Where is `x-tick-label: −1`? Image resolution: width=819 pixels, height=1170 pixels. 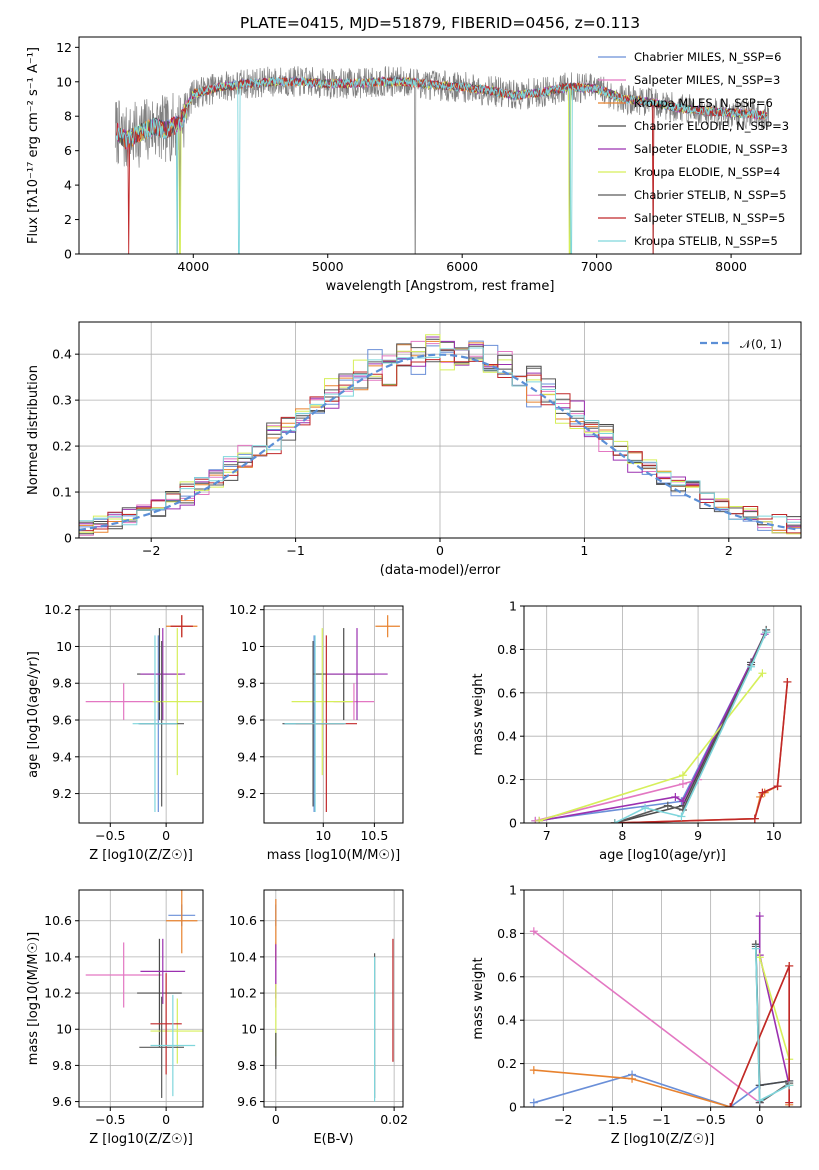 x-tick-label: −1 is located at coordinates (661, 1119).